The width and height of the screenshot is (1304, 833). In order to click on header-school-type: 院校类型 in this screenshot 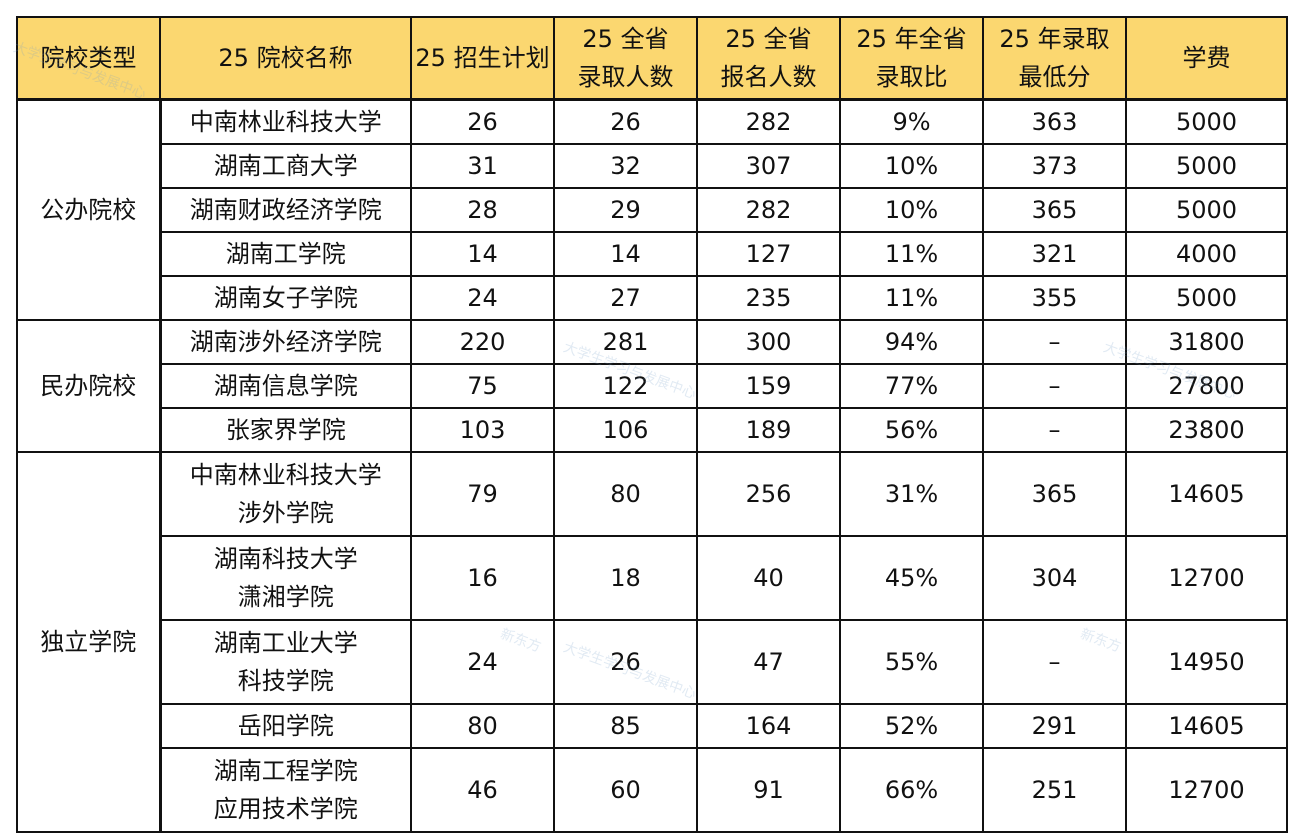, I will do `click(88, 58)`.